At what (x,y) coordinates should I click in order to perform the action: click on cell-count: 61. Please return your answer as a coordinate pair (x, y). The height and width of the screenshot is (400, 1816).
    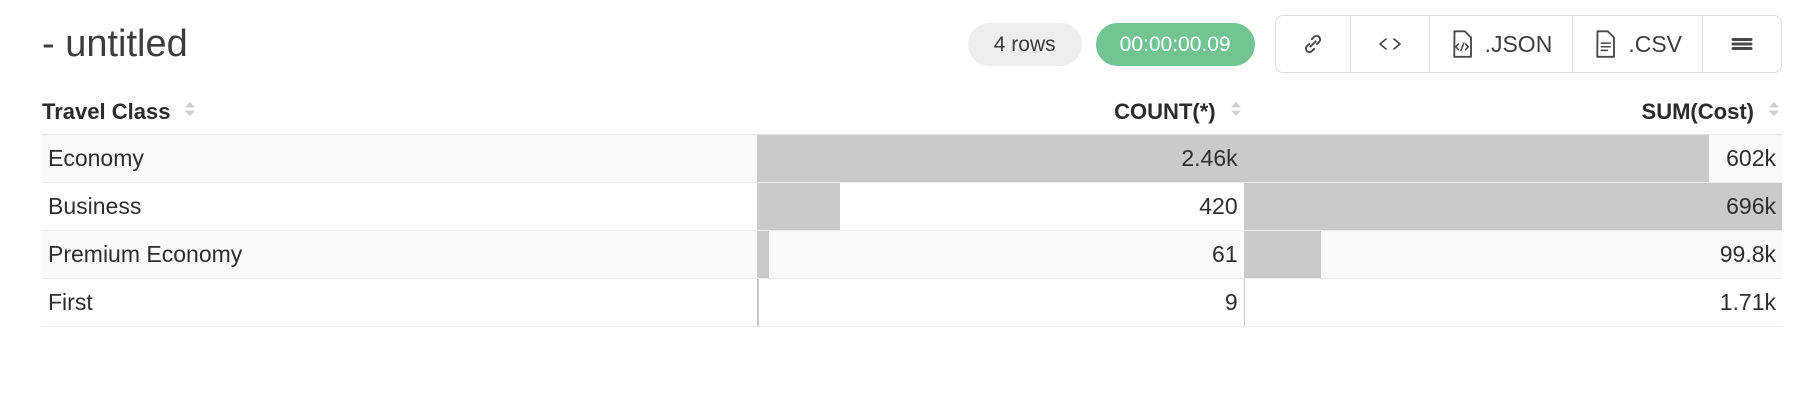
    Looking at the image, I should click on (1000, 254).